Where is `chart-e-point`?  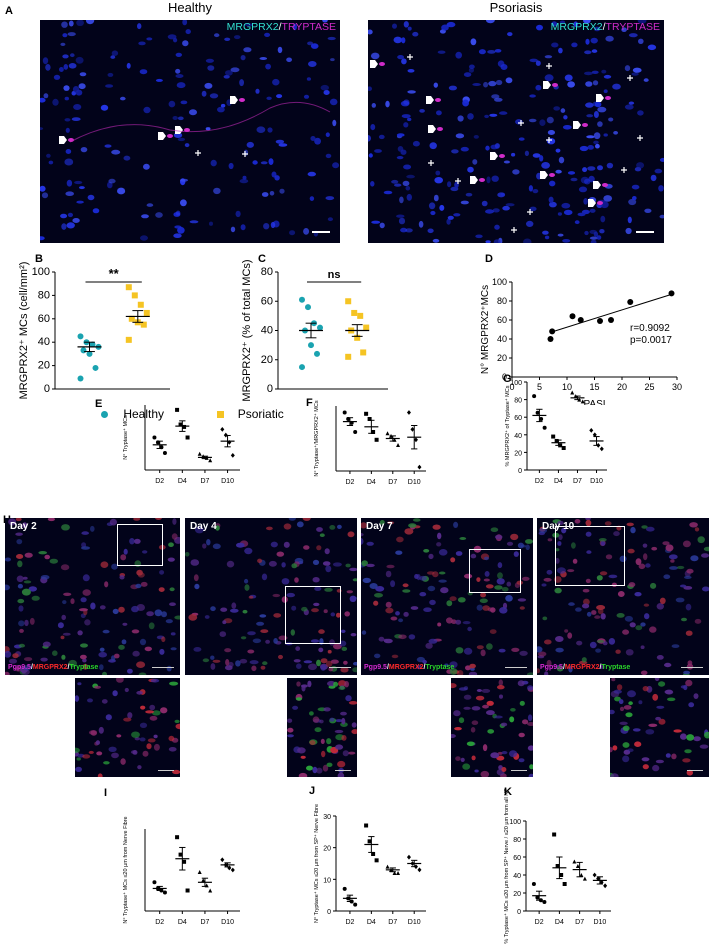 chart-e-point is located at coordinates (177, 409).